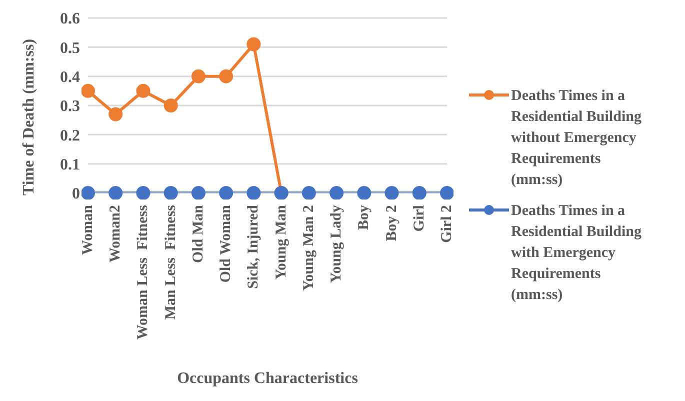 Image resolution: width=685 pixels, height=401 pixels. Describe the element at coordinates (576, 138) in the screenshot. I see `legend-label: Deaths Times in a Residential Building without Emergency Requirements (mm:ss)` at that location.